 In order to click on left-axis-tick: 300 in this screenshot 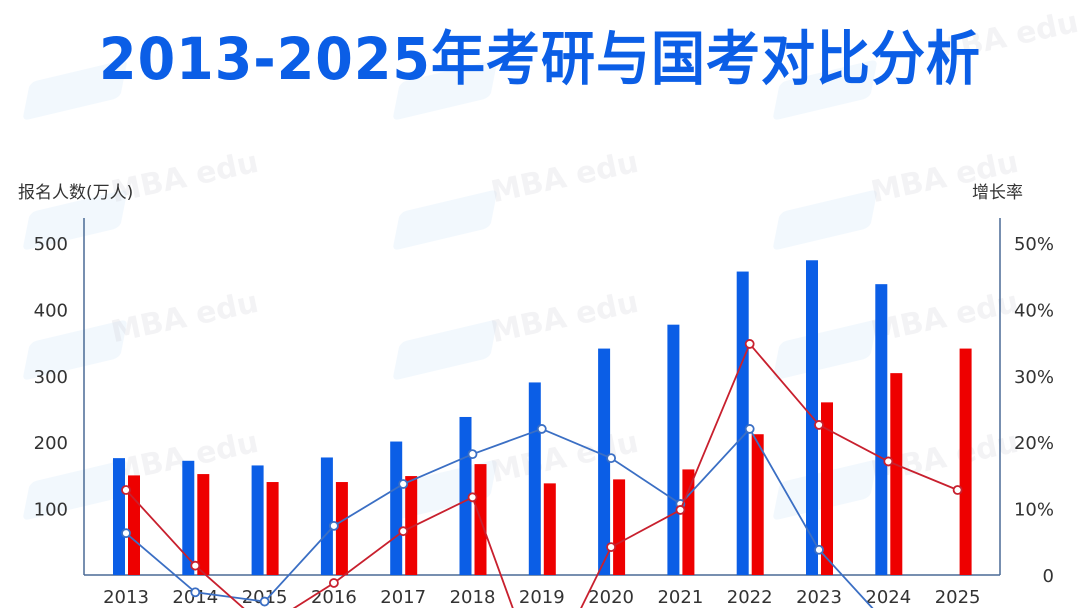, I will do `click(51, 377)`.